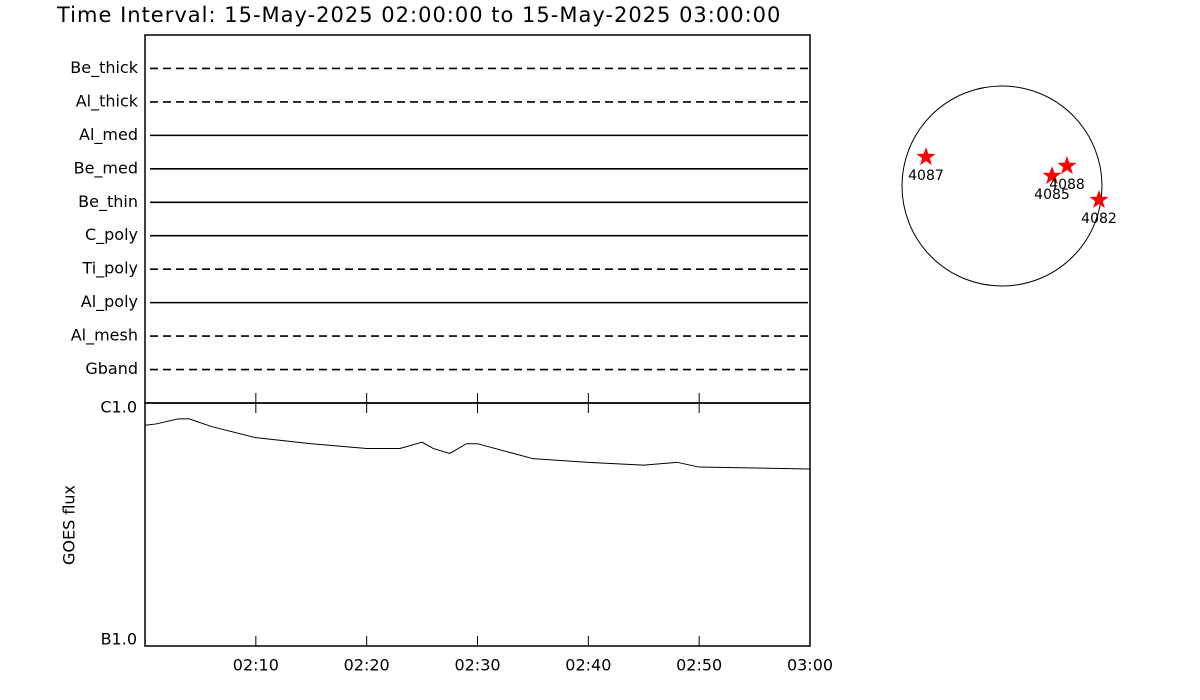 The image size is (1200, 700). I want to click on row-label: Be_thick, so click(104, 68).